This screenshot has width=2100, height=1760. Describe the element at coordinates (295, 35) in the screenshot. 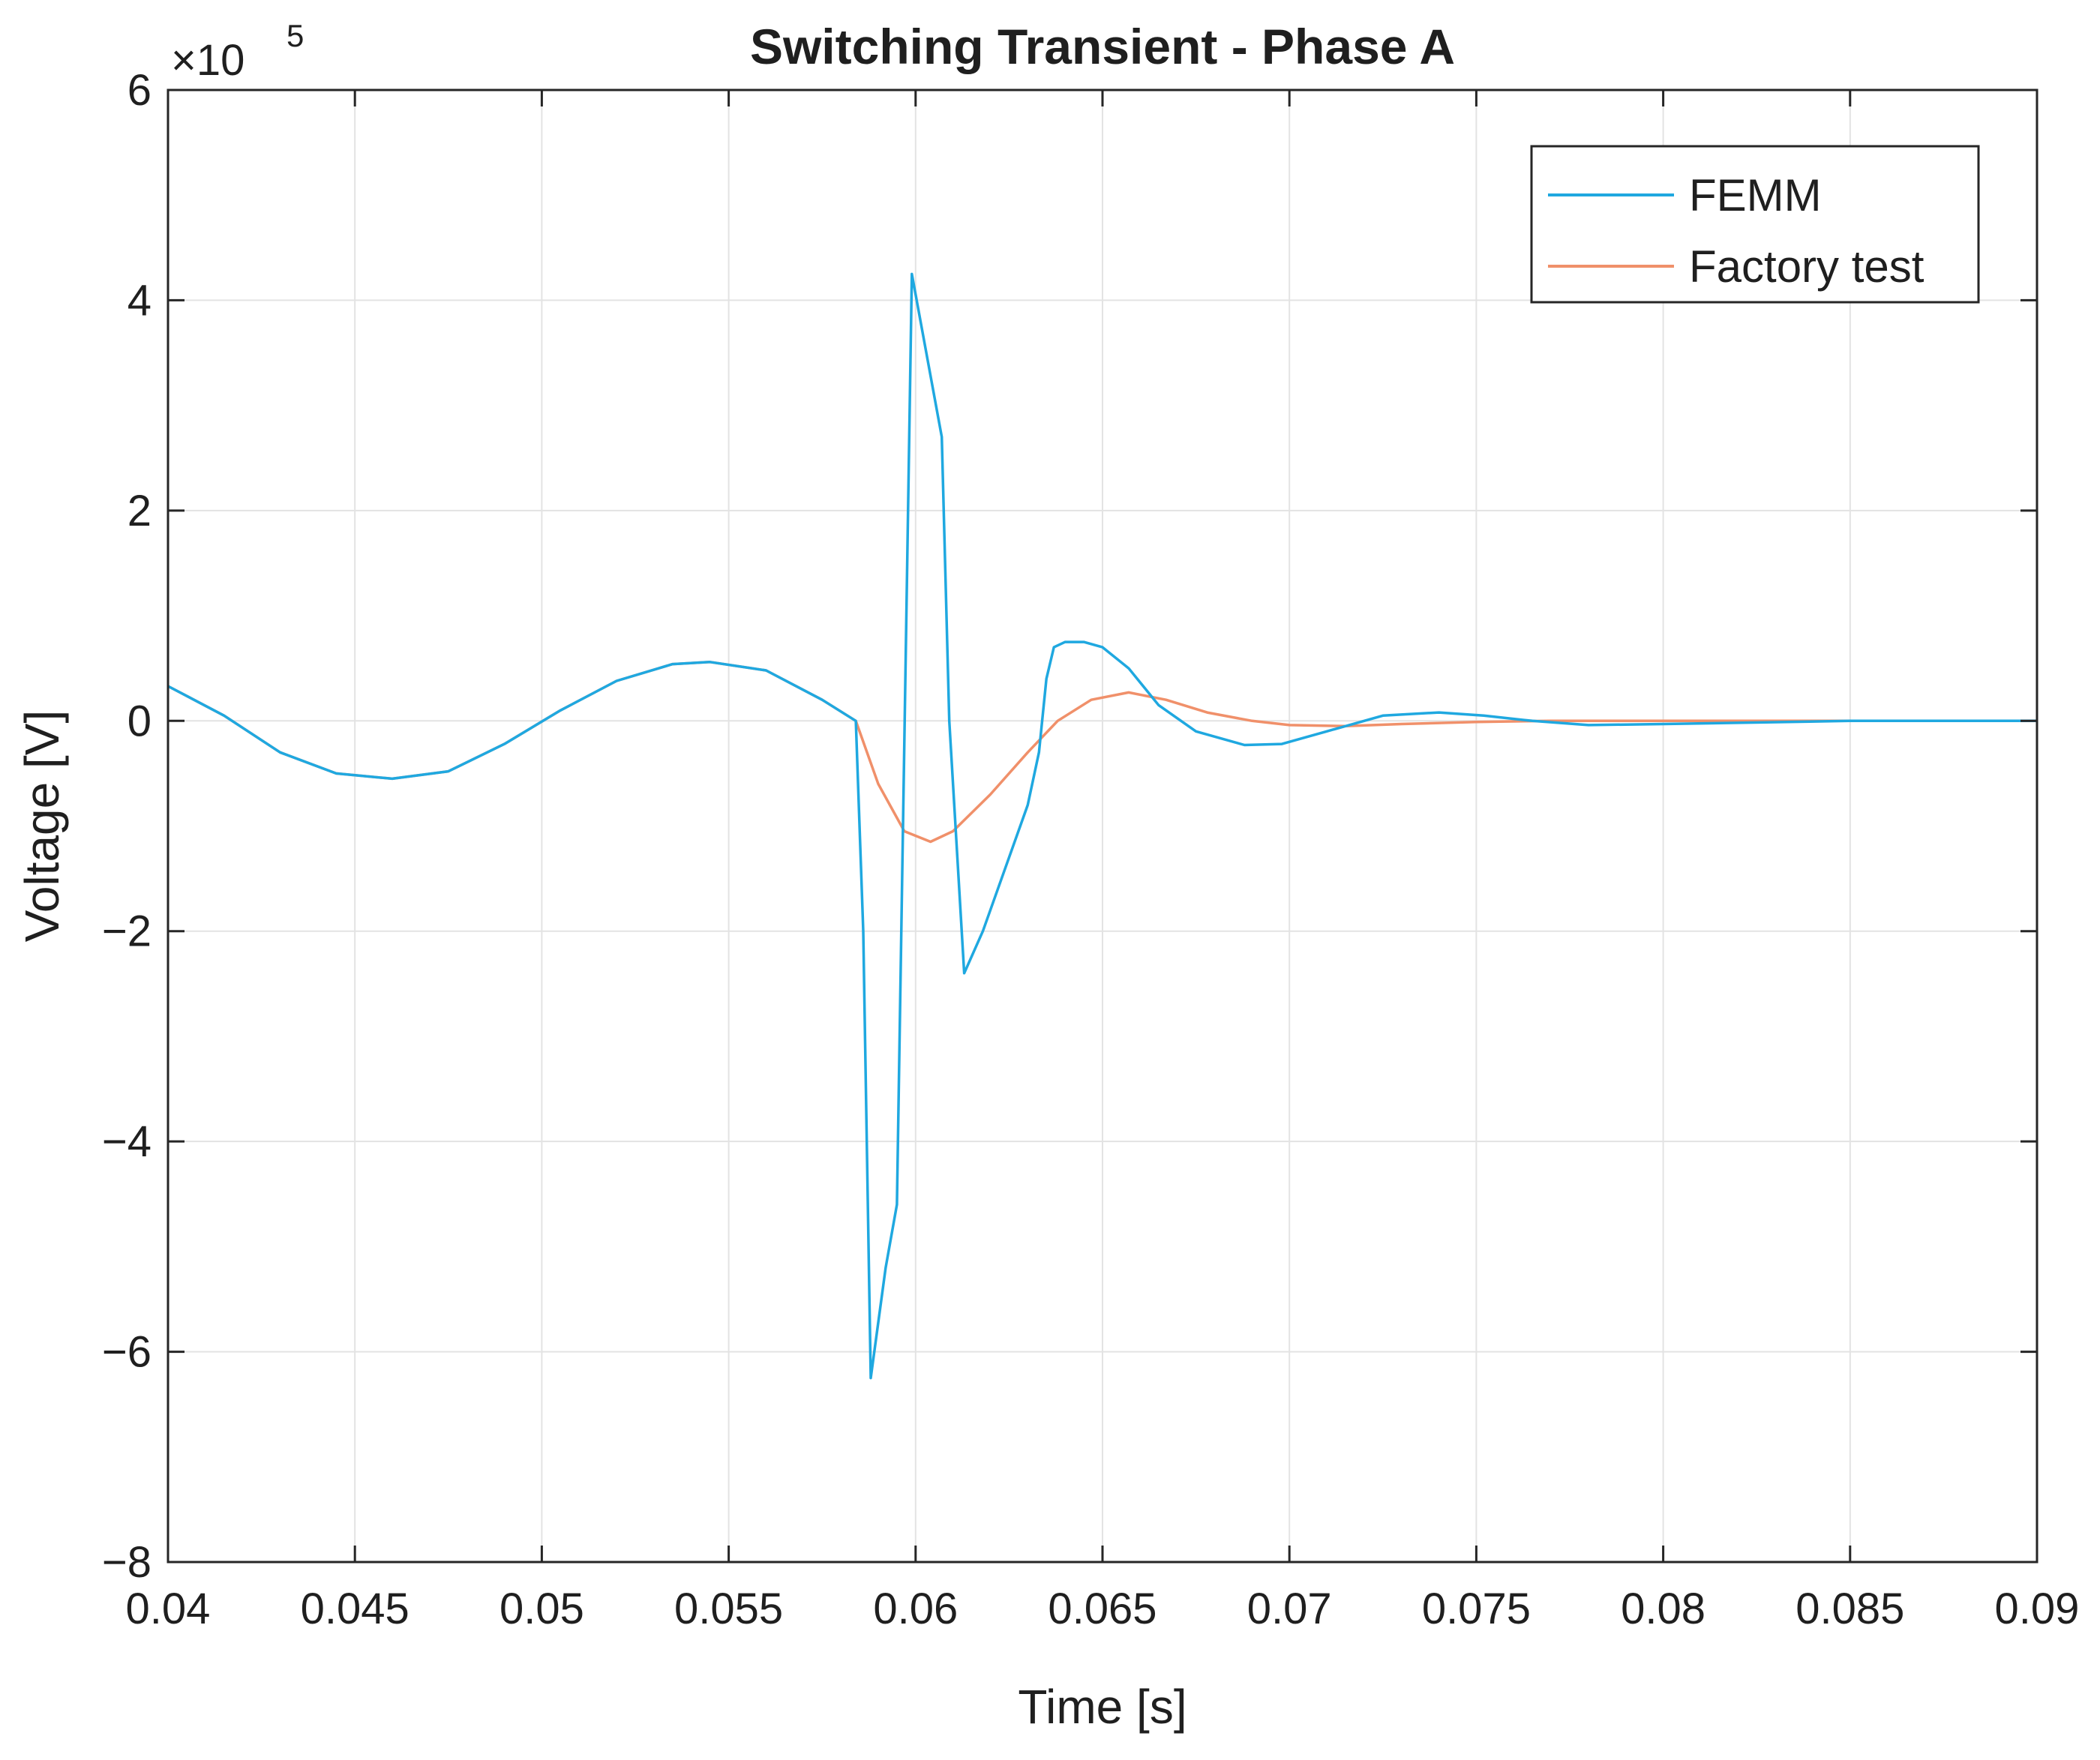

I see `y-multiplier-exponent: 5` at that location.